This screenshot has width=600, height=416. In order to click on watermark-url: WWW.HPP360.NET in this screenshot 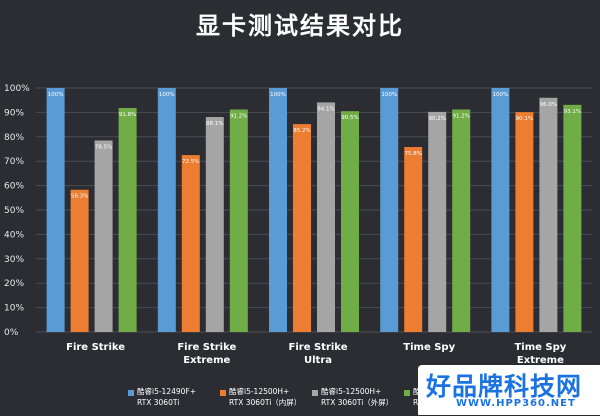, I will do `click(516, 403)`.